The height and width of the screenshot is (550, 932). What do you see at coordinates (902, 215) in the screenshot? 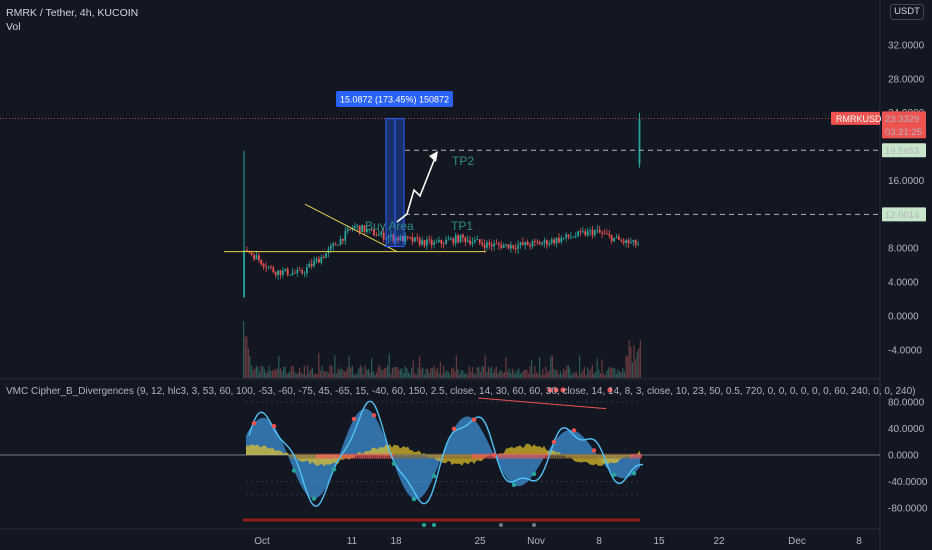
I see `tp1-badge: 12.0014` at bounding box center [902, 215].